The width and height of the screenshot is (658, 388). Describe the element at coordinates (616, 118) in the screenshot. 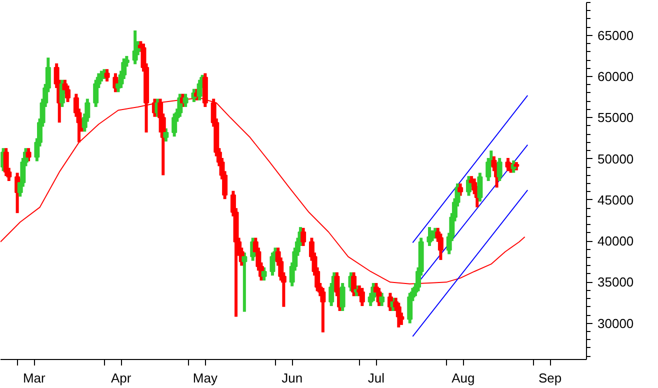

I see `y-tick-label: 55000` at that location.